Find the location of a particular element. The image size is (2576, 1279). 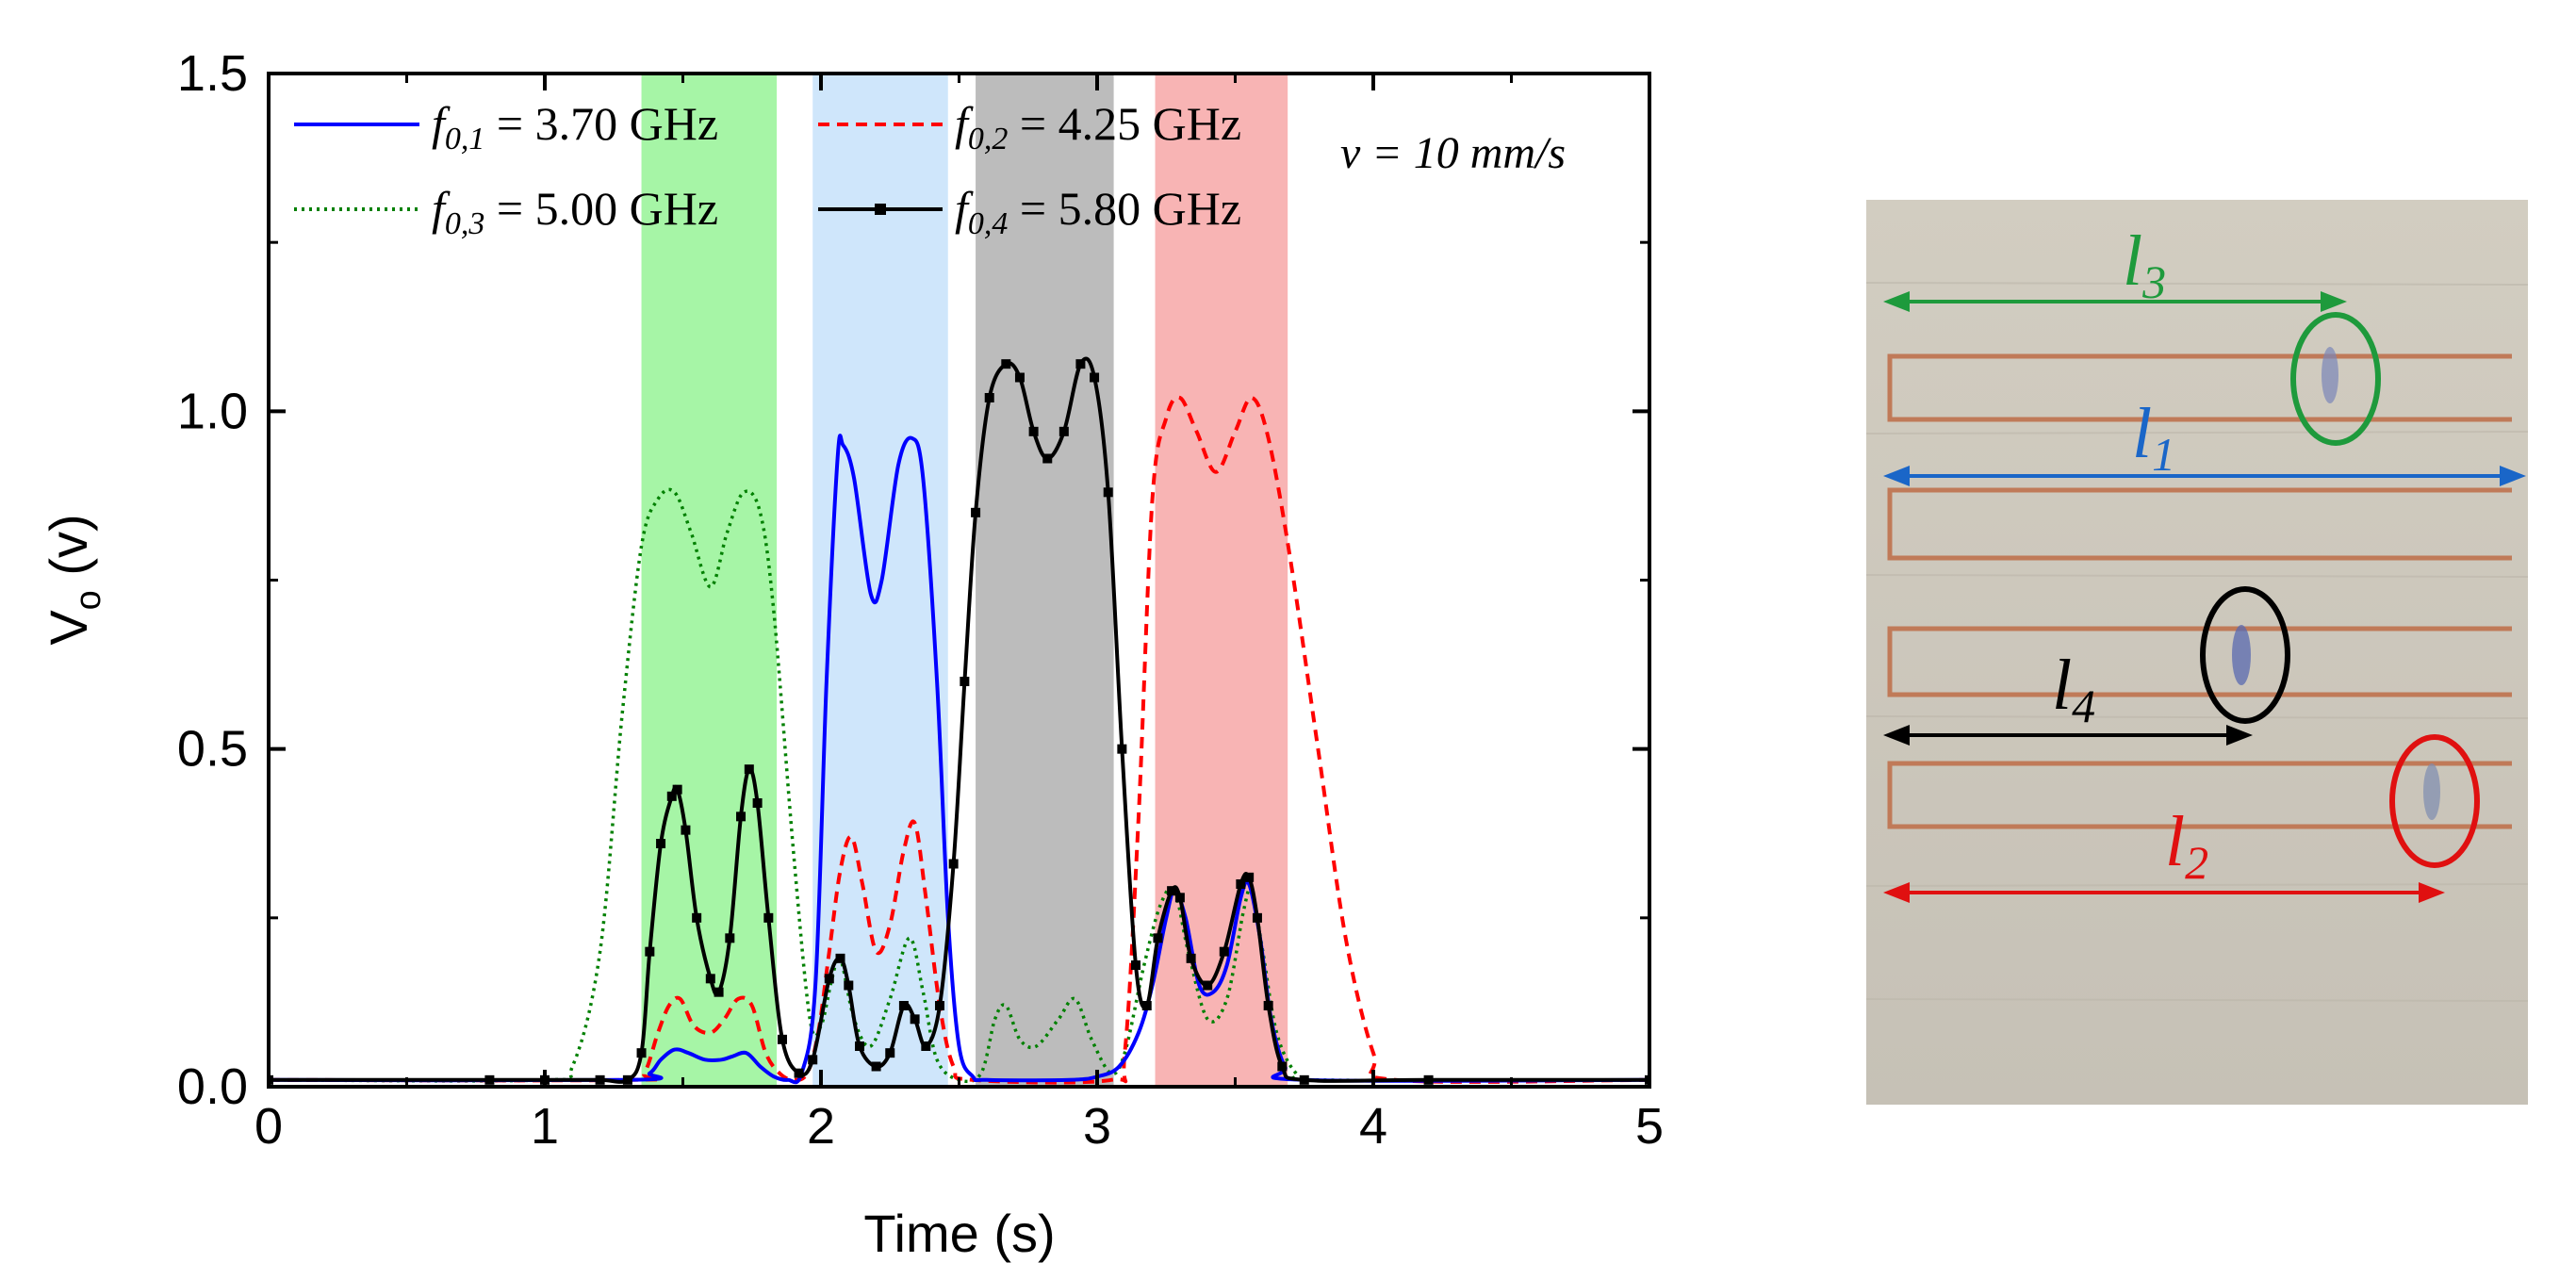

x-axis-label: Time (s) is located at coordinates (959, 1233).